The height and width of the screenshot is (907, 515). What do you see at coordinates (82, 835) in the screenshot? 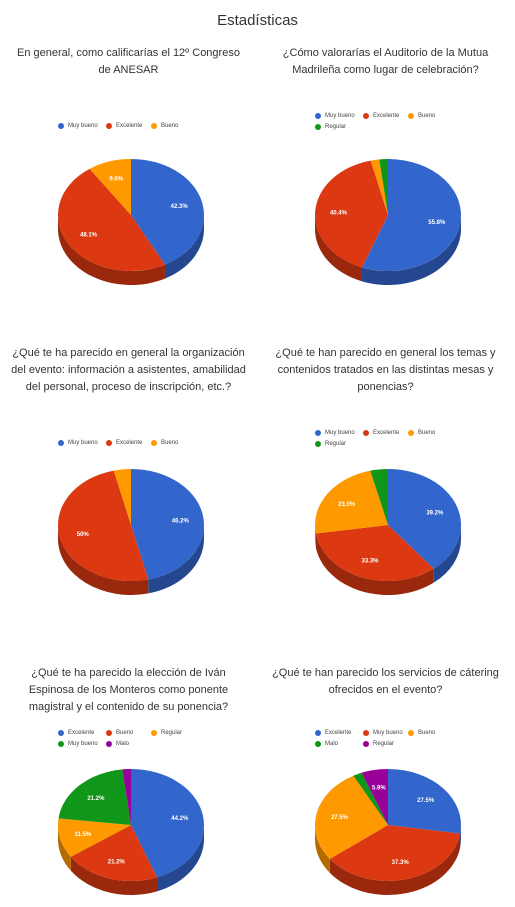
I see `slice-label: 11.5%` at bounding box center [82, 835].